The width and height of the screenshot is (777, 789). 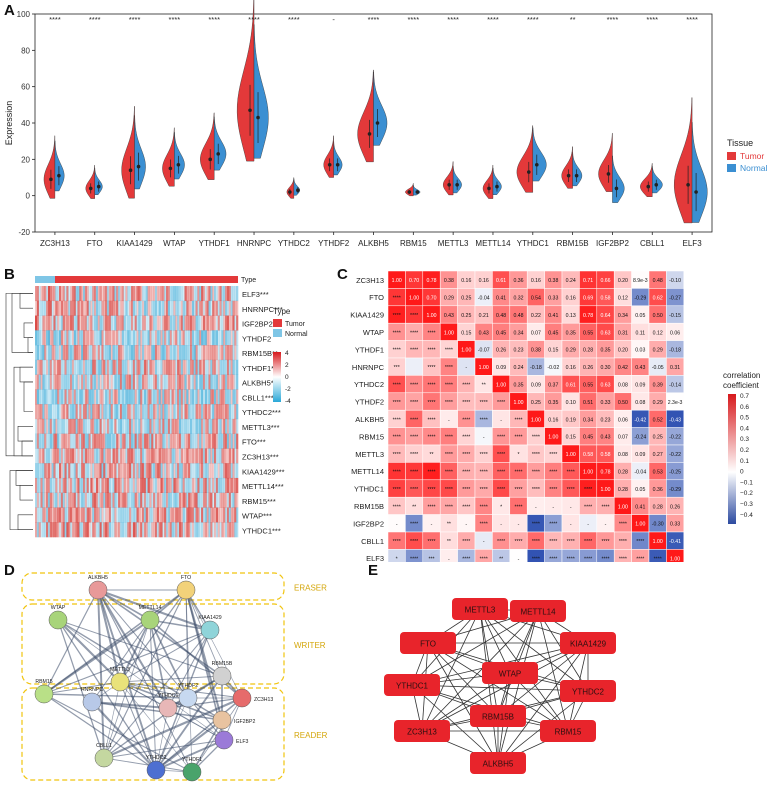 I want to click on violin-tumor, so click(x=409, y=190).